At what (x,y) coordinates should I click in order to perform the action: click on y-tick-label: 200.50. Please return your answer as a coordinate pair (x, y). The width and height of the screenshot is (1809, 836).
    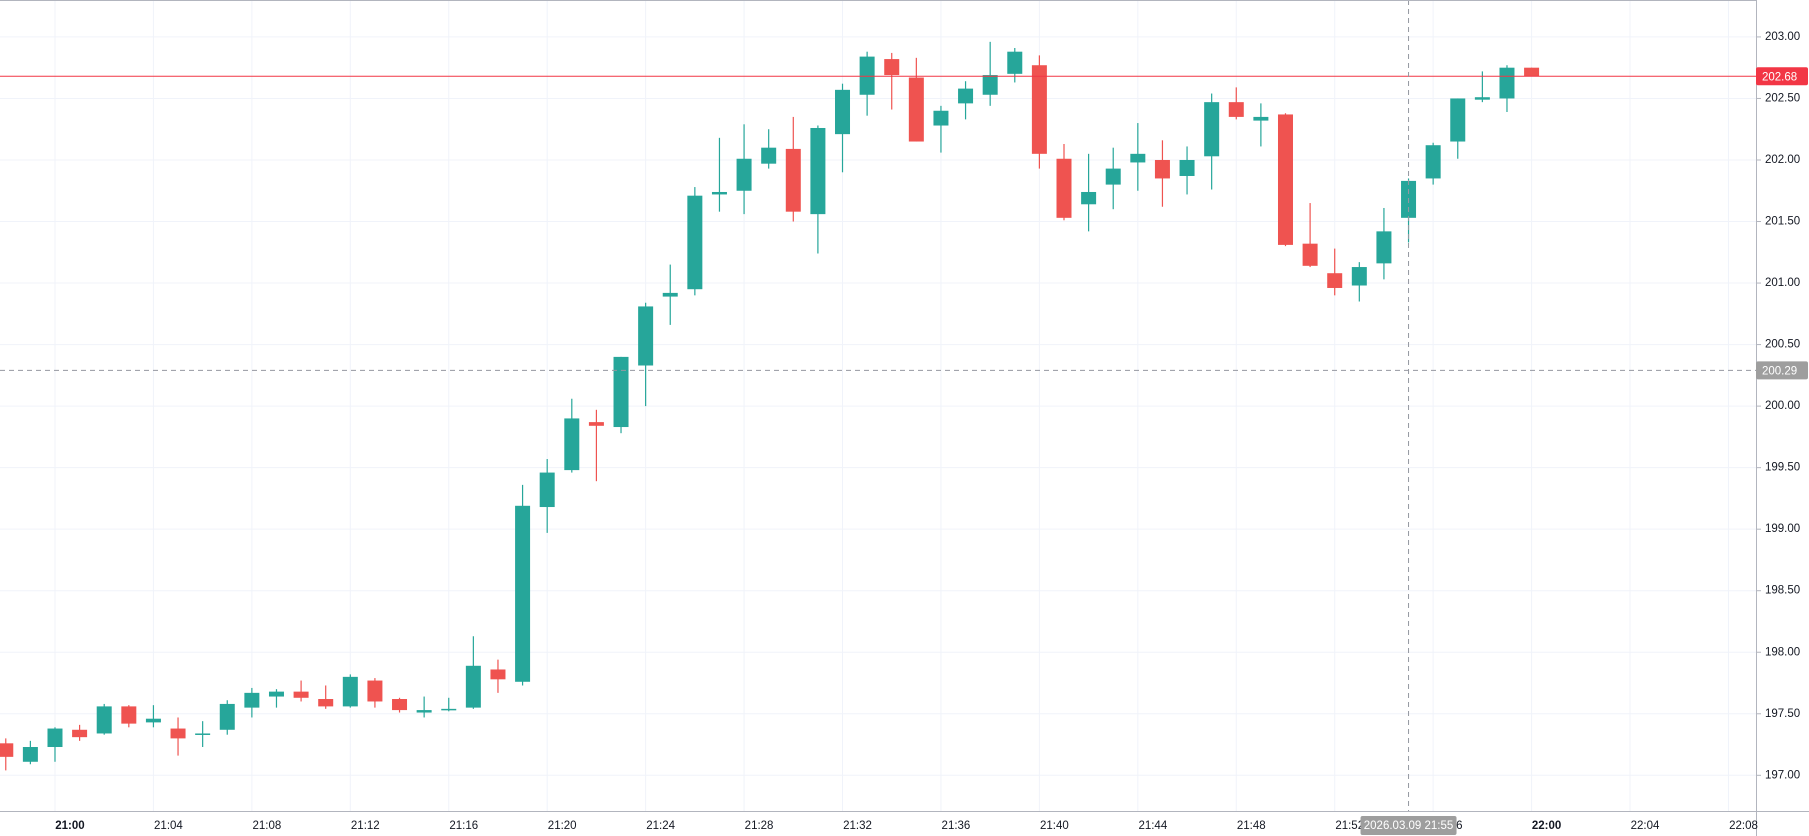
    Looking at the image, I should click on (1782, 345).